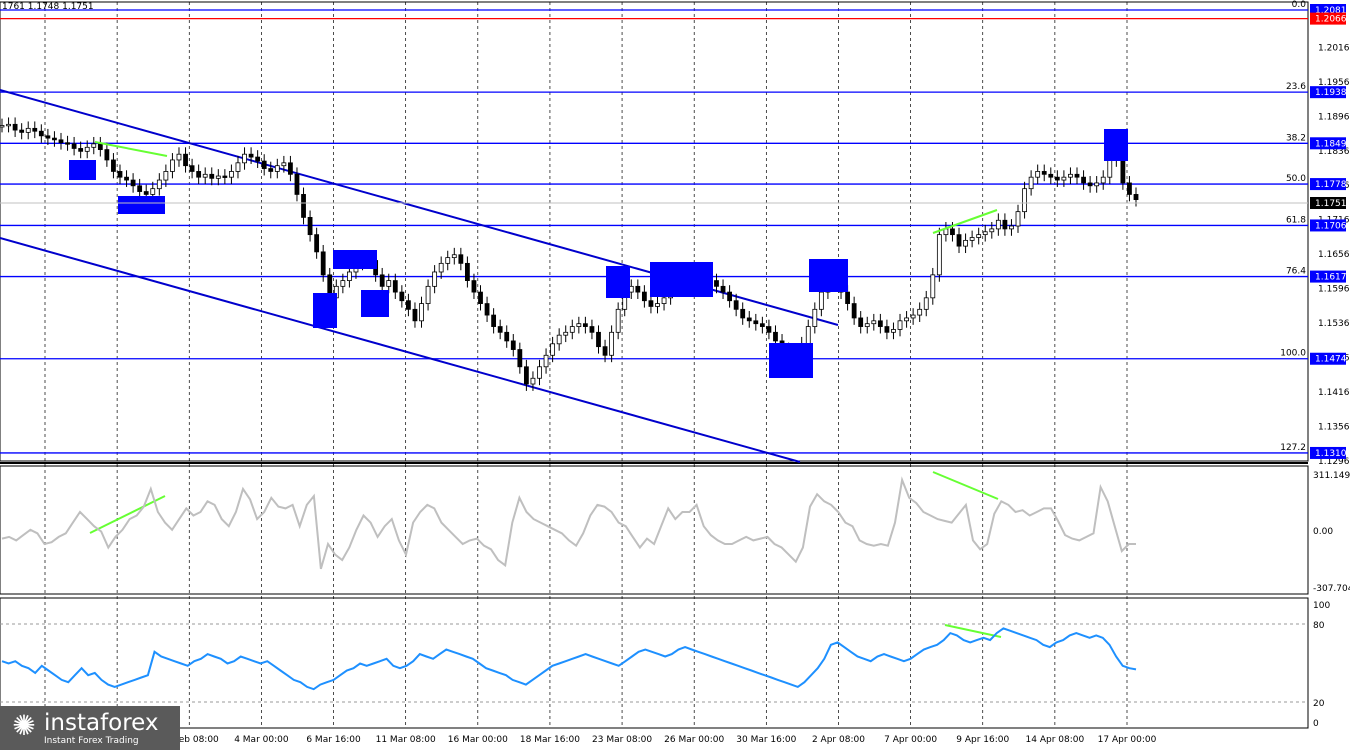  Describe the element at coordinates (1296, 220) in the screenshot. I see `fib-label: 61.8` at that location.